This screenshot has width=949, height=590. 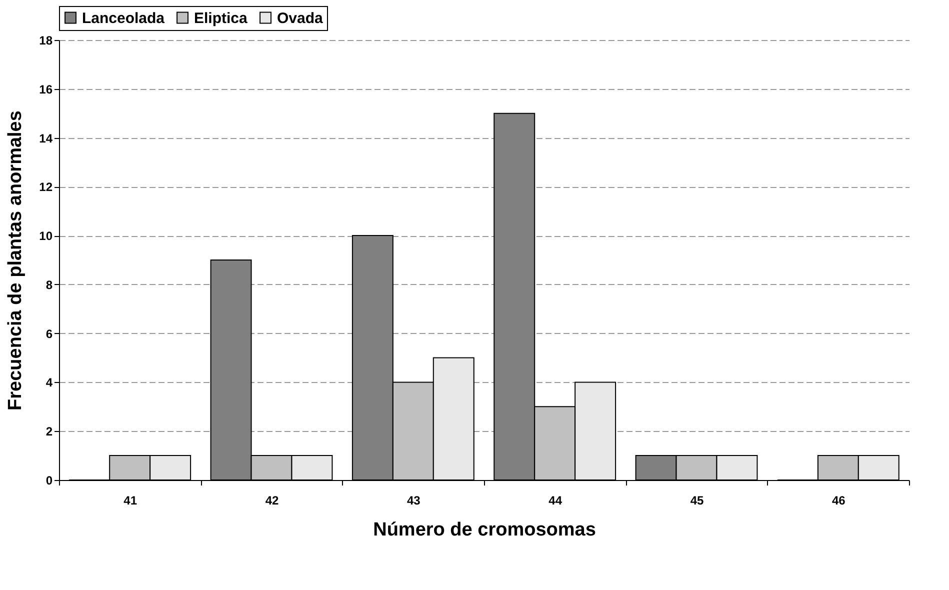 What do you see at coordinates (49, 285) in the screenshot?
I see `y-tick-label: 8` at bounding box center [49, 285].